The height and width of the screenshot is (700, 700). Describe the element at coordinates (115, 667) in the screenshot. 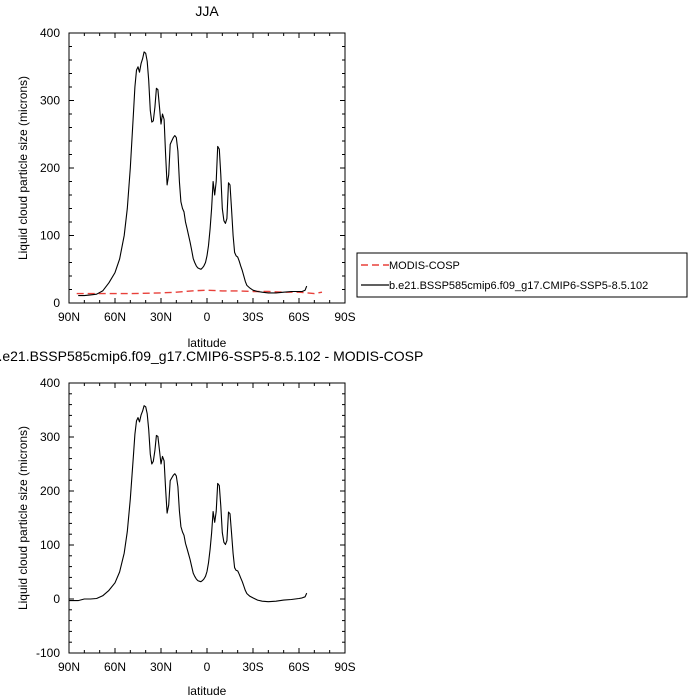

I see `bottom-x-tick-label: 60N` at that location.